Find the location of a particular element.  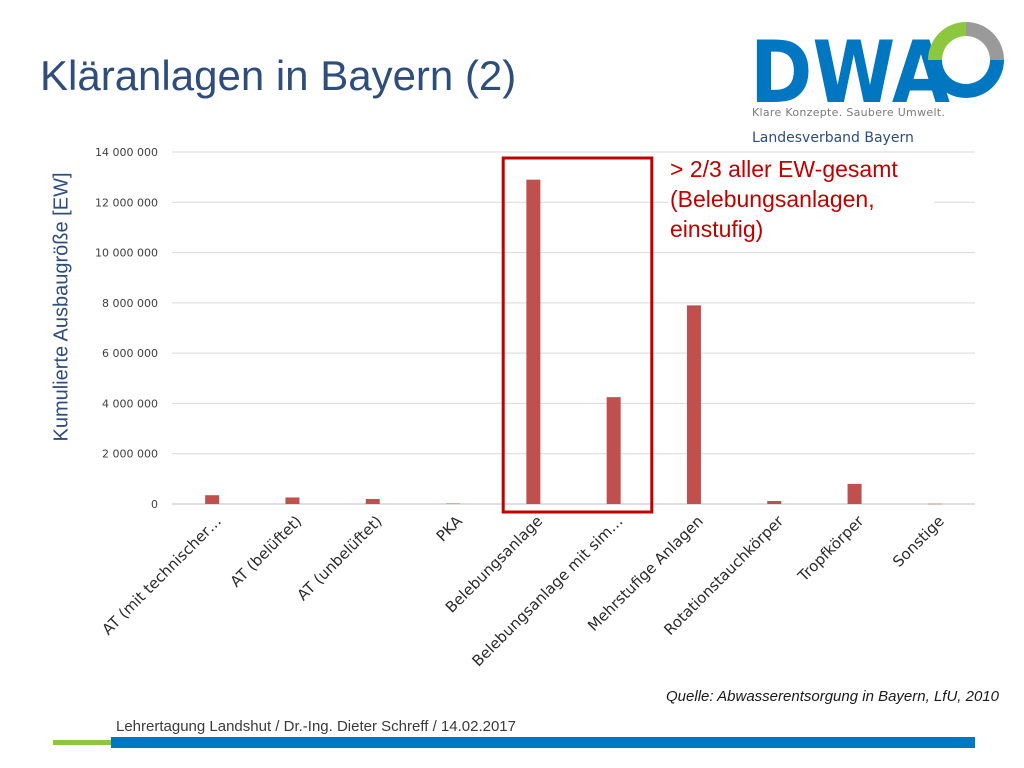

y-tick-label: 4 000 000 is located at coordinates (130, 403).